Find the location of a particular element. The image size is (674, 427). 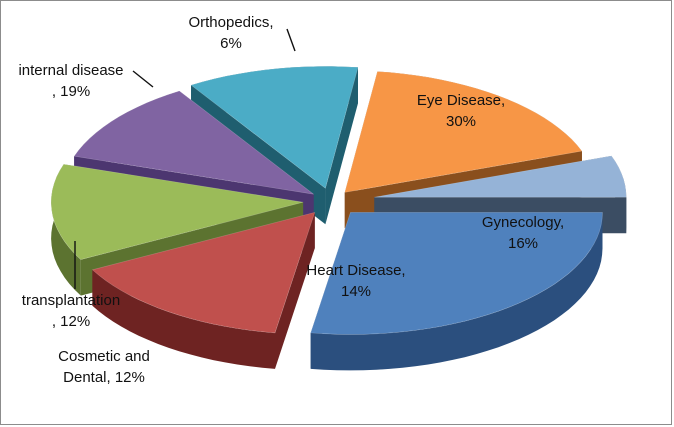

pie-slice-heart-disease is located at coordinates (177, 211).